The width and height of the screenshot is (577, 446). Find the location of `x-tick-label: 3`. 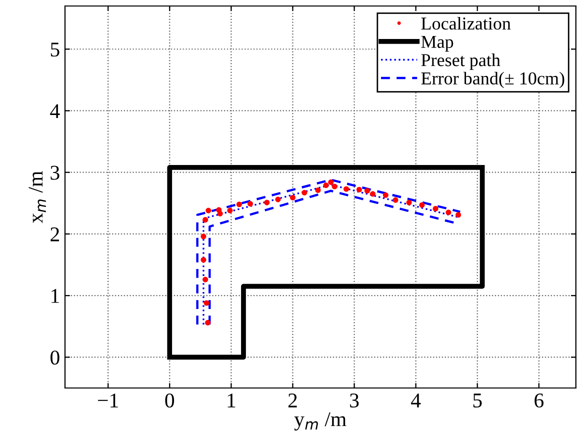

x-tick-label: 3 is located at coordinates (354, 401).